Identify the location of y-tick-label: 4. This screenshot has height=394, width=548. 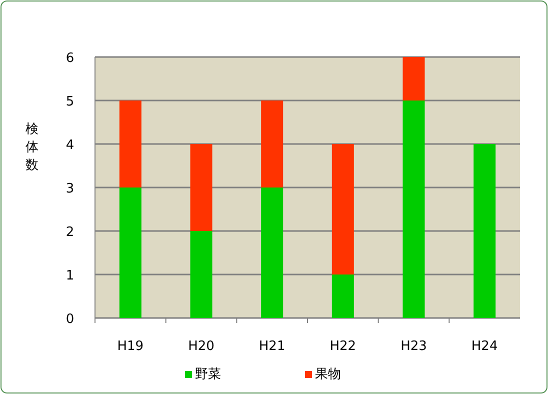
(70, 145).